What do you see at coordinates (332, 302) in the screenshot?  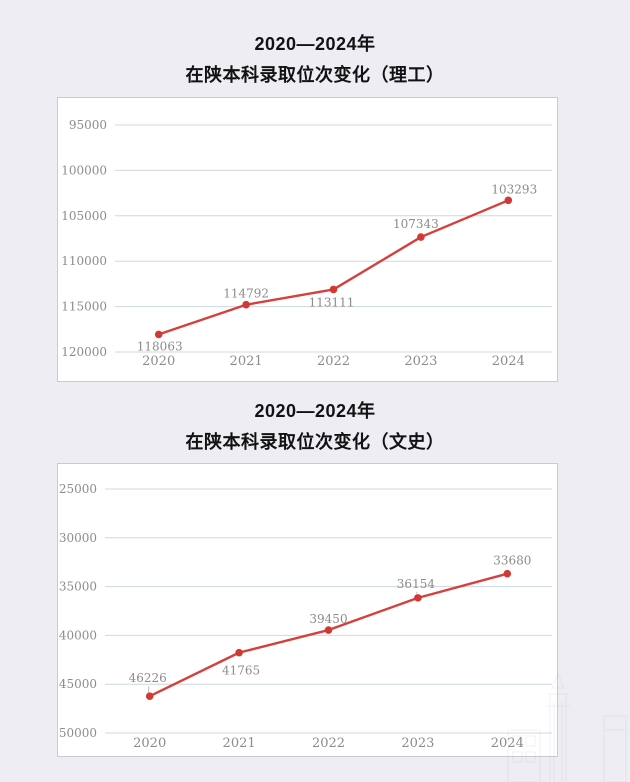 I see `data-point-label: 113111` at bounding box center [332, 302].